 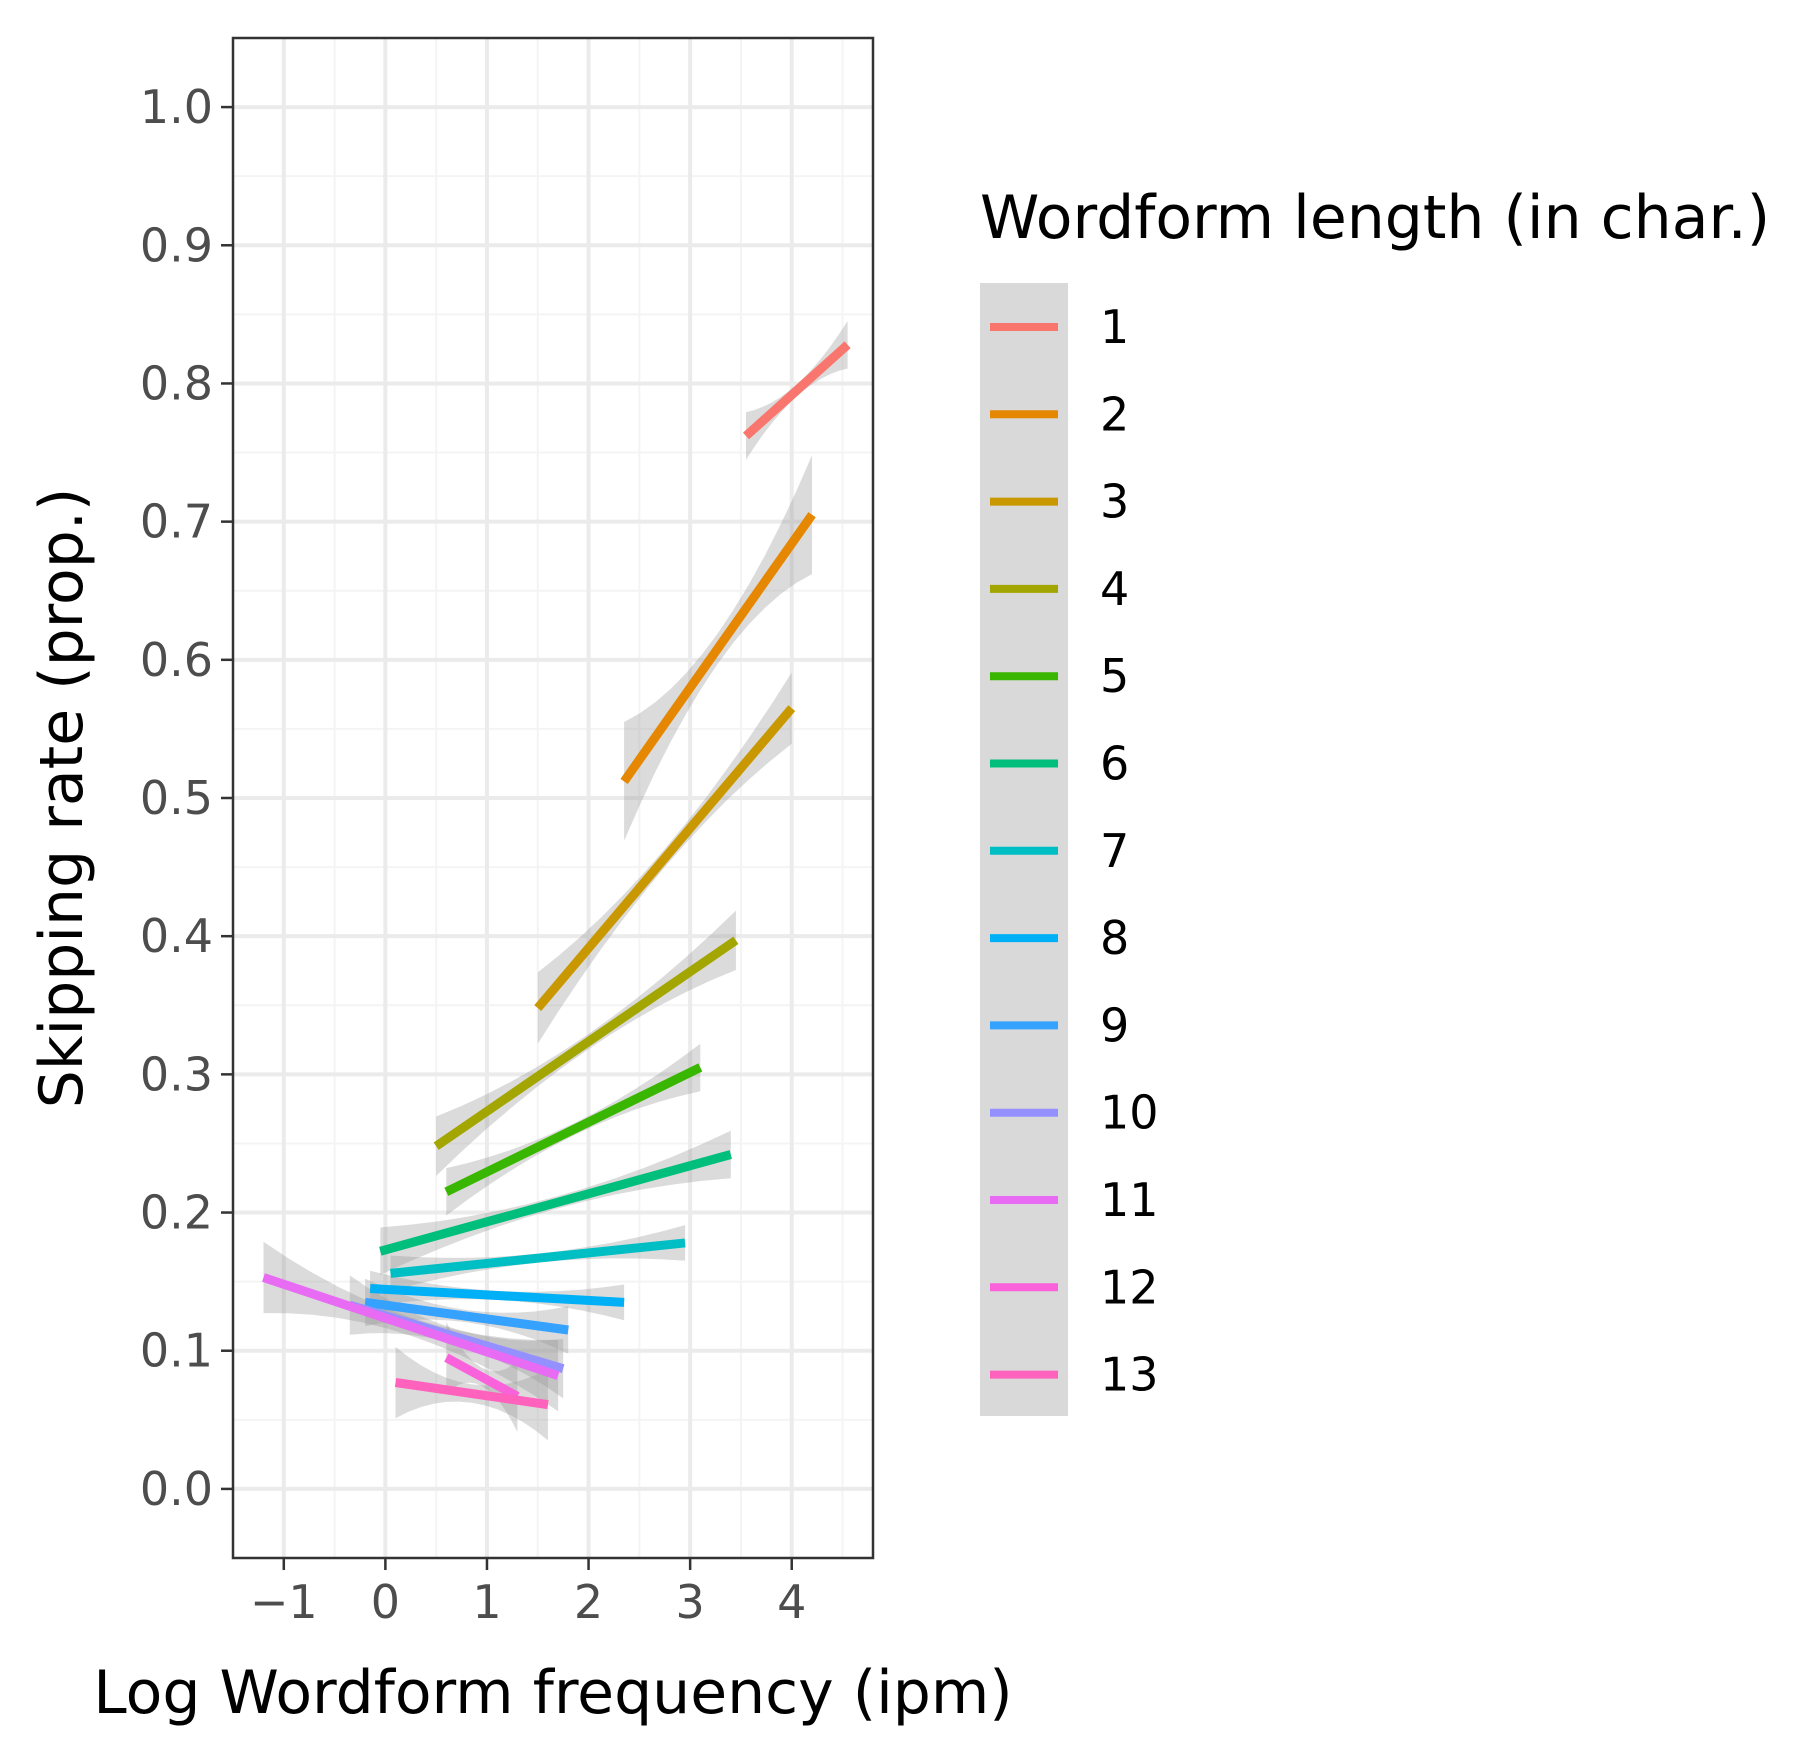 I want to click on legend-item: 2, so click(x=1059, y=414).